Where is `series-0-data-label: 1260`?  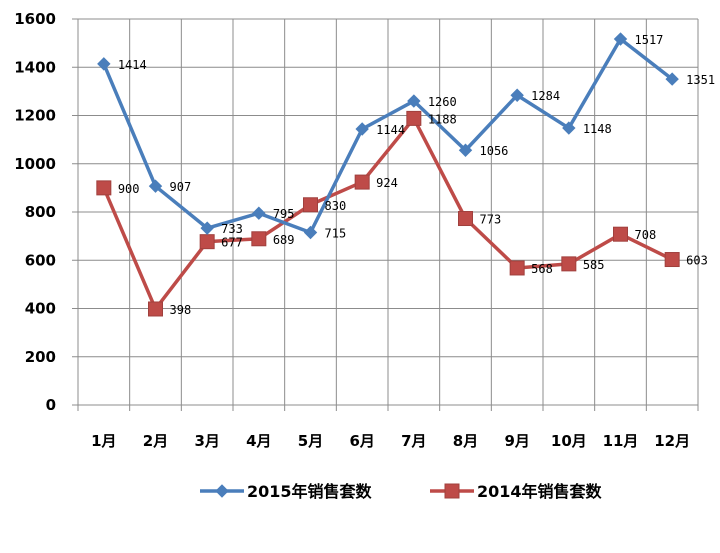
series-0-data-label: 1260 is located at coordinates (442, 102).